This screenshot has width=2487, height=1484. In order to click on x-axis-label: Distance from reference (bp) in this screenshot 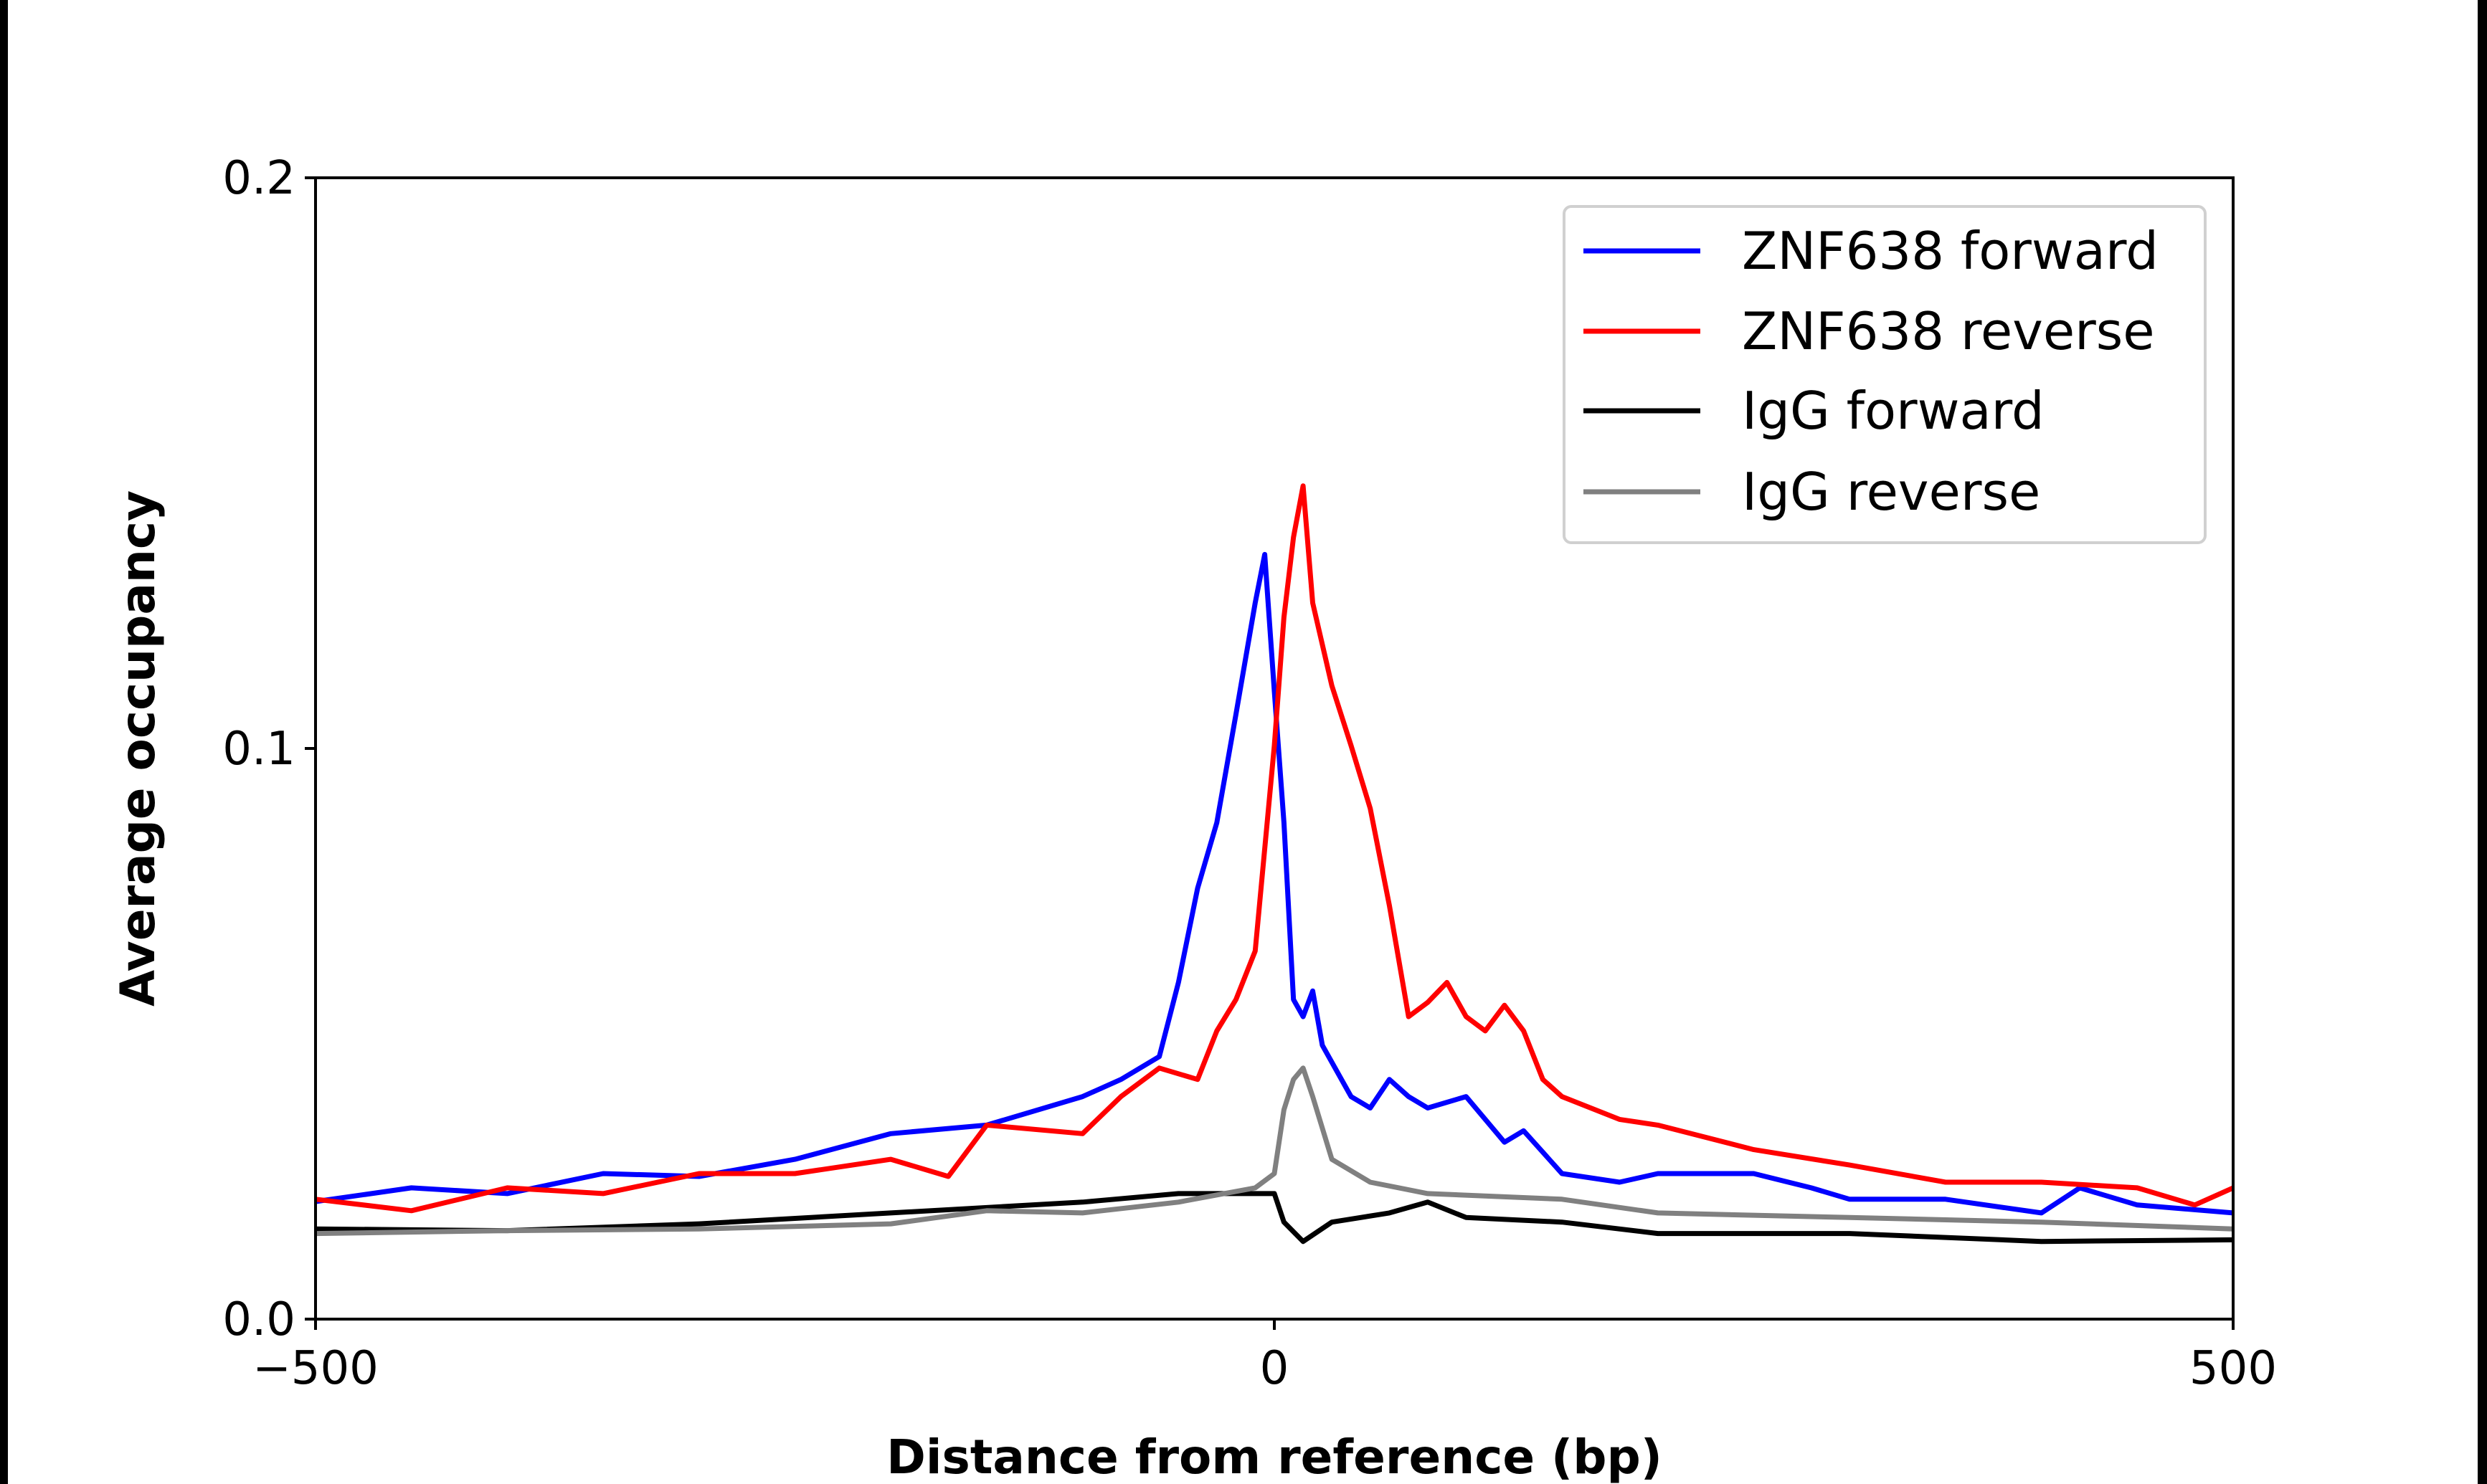, I will do `click(1274, 1457)`.